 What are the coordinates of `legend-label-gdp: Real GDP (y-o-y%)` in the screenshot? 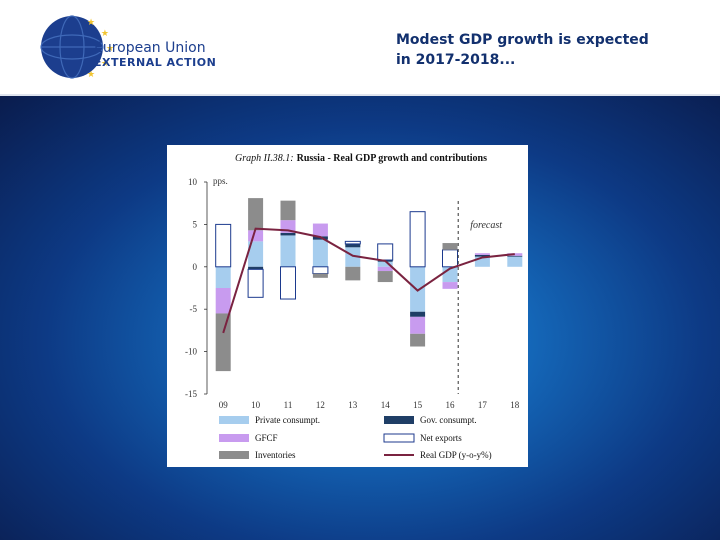 It's located at (456, 455).